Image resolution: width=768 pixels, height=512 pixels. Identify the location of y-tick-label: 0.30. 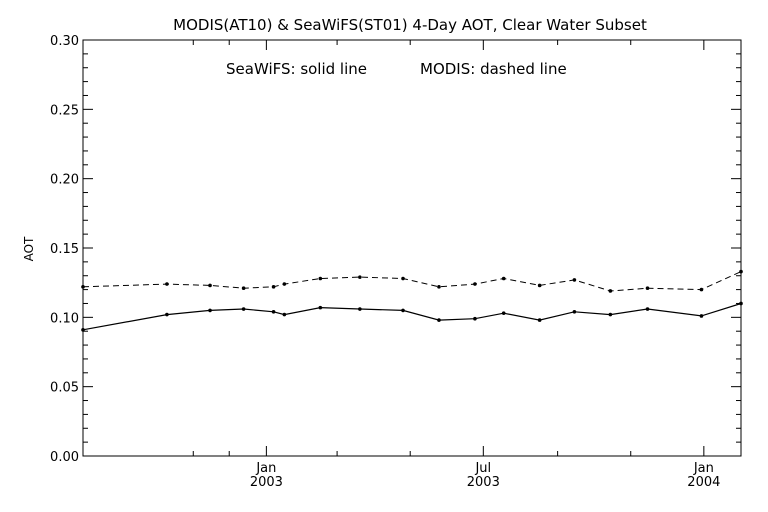
(64, 41).